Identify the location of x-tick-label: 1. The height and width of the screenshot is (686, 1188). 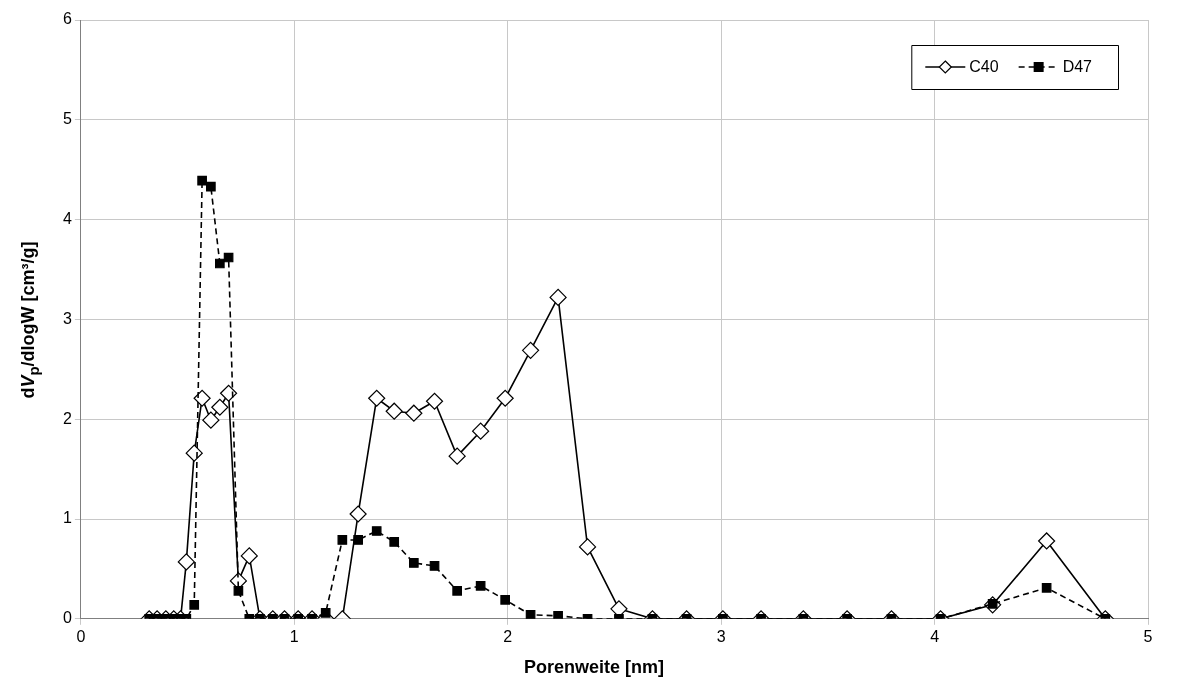
(294, 636).